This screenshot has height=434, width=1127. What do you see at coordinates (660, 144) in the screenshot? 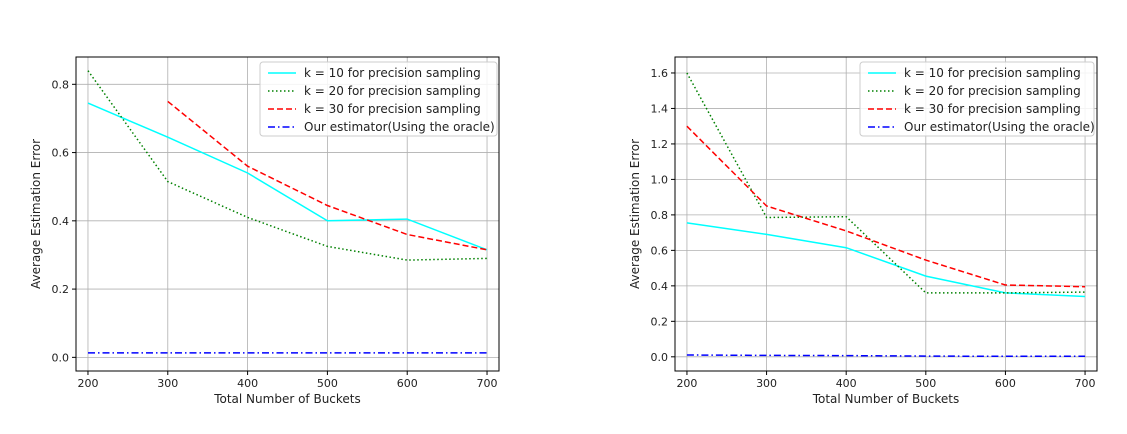
I see `y-tick-label: 1.2` at bounding box center [660, 144].